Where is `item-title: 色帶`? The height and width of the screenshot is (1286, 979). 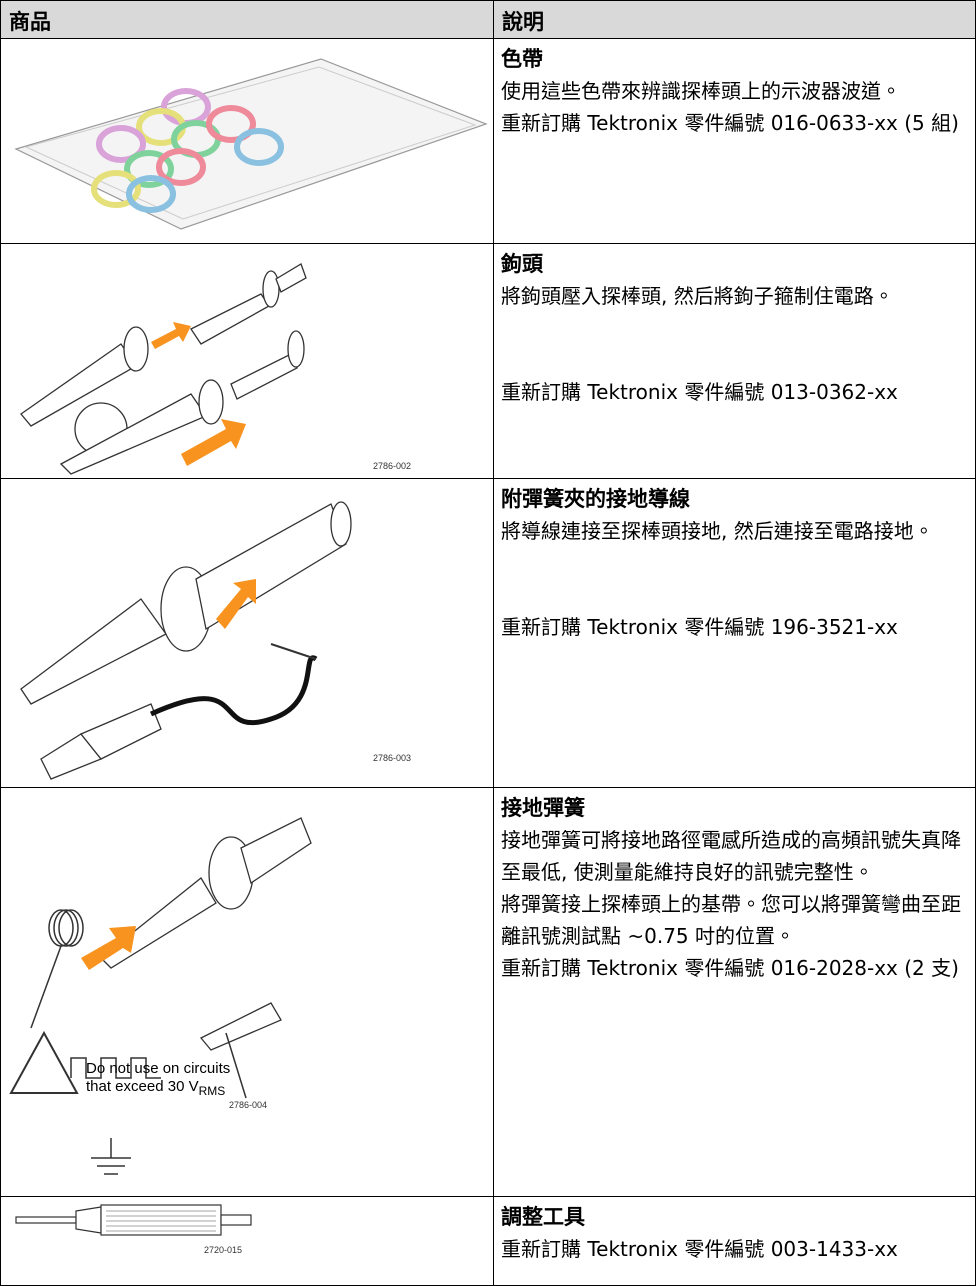 item-title: 色帶 is located at coordinates (522, 59).